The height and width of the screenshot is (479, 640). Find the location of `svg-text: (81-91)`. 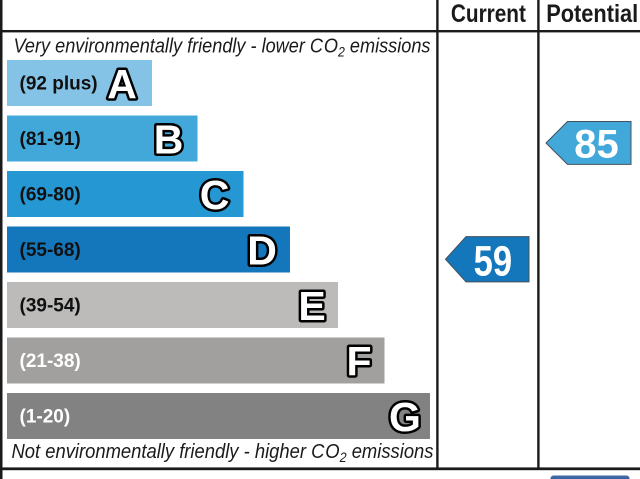

svg-text: (81-91) is located at coordinates (50, 139).